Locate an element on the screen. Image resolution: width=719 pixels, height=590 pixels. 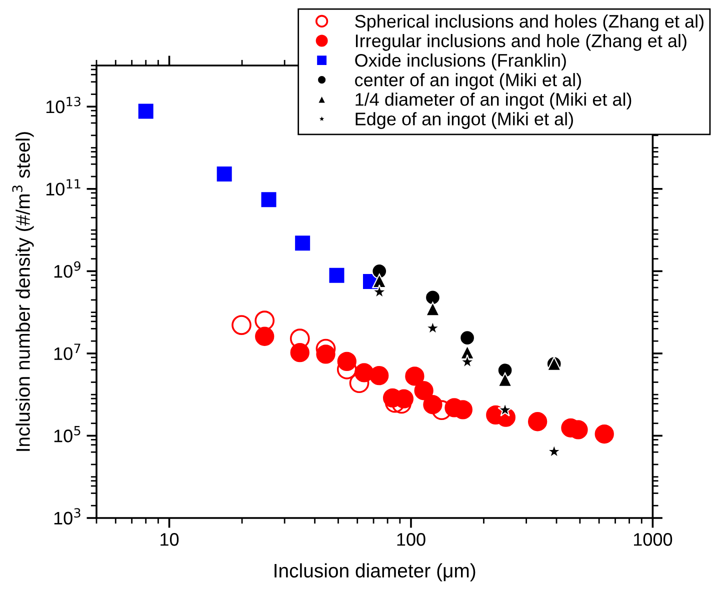
legend-label: Oxide inclusions (Franklin) is located at coordinates (460, 62).